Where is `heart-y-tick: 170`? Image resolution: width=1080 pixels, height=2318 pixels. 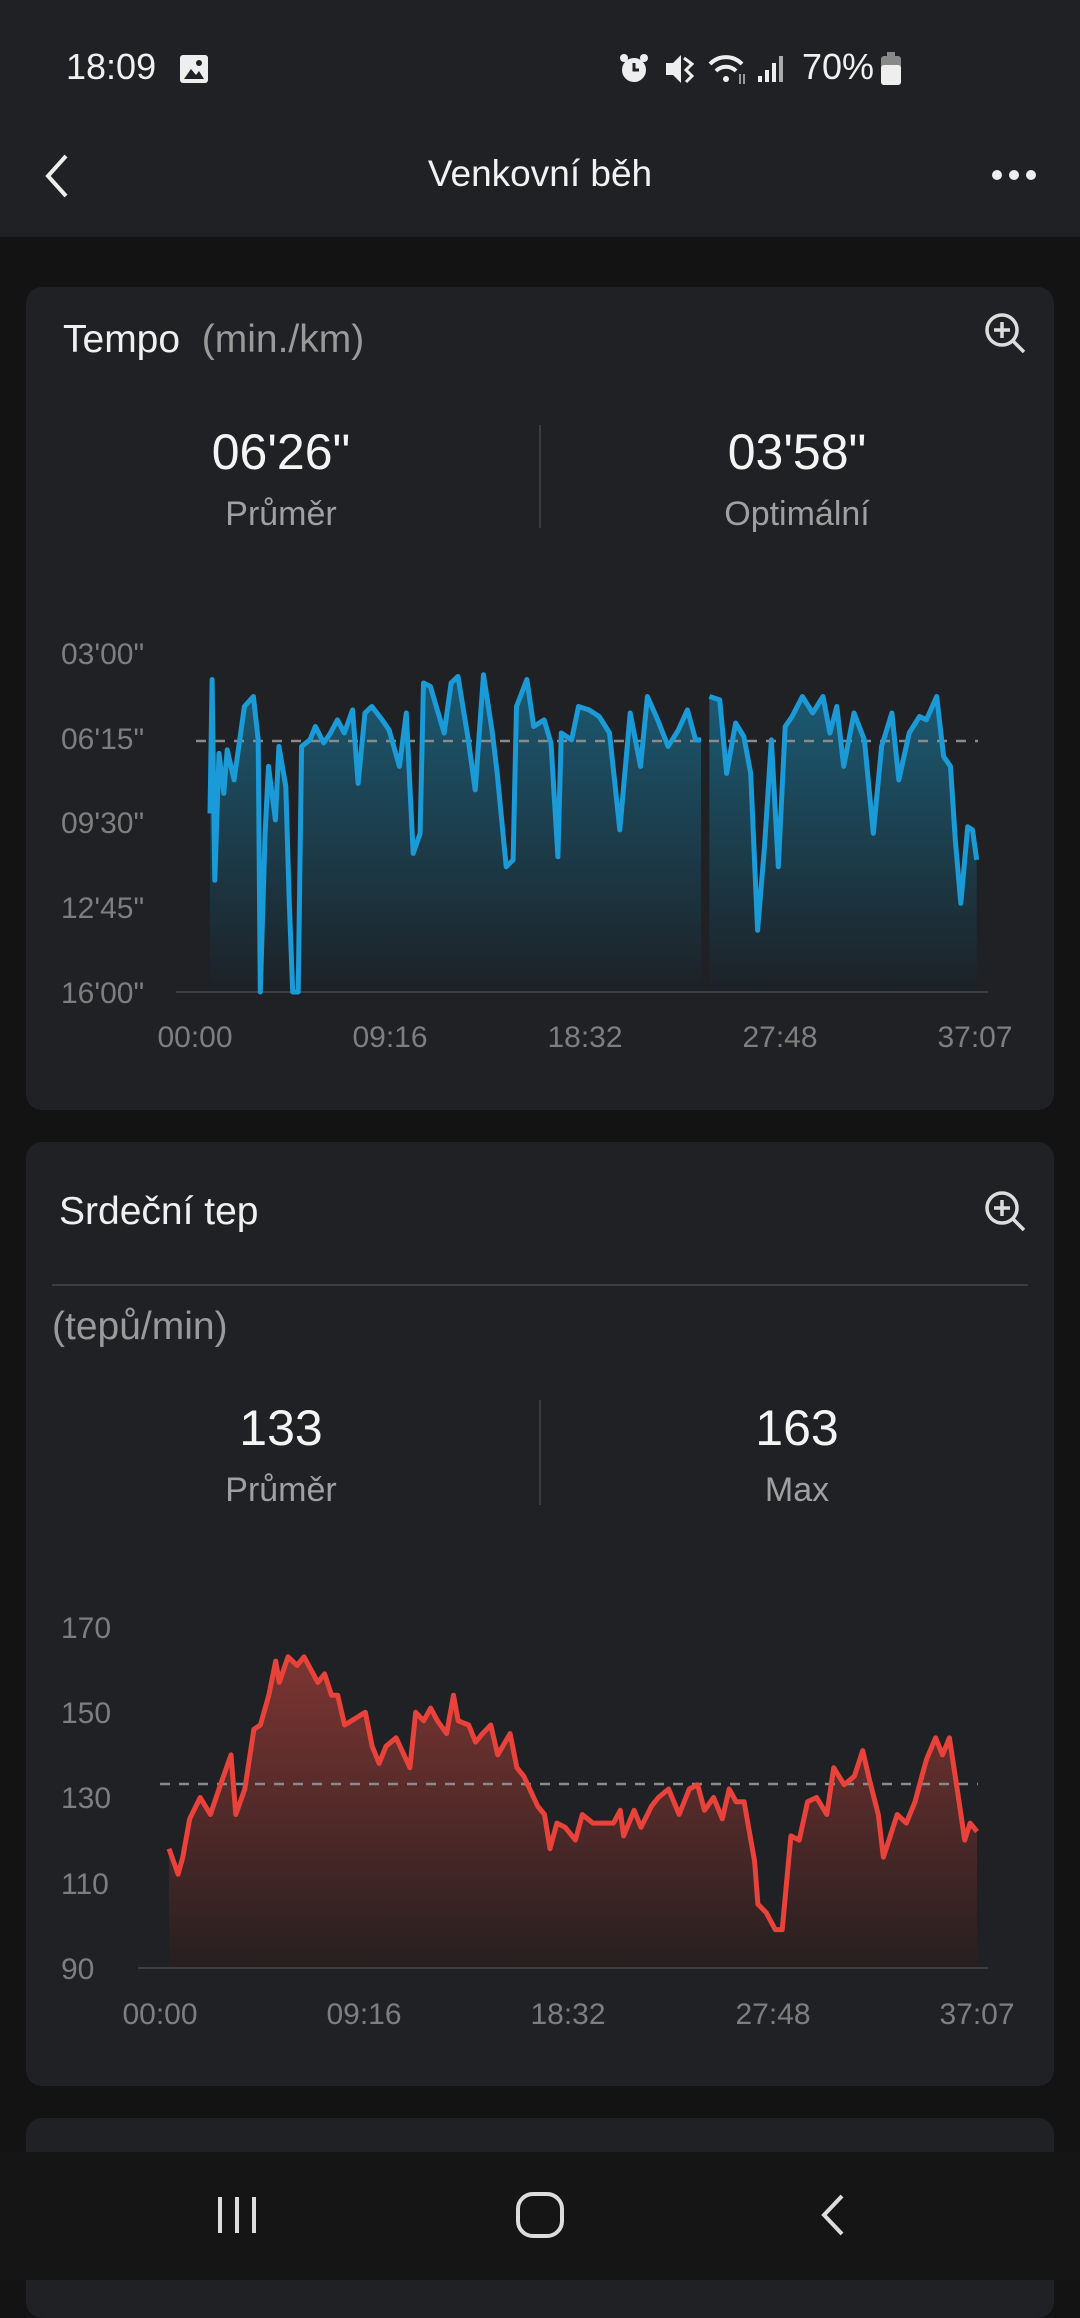 heart-y-tick: 170 is located at coordinates (86, 1628).